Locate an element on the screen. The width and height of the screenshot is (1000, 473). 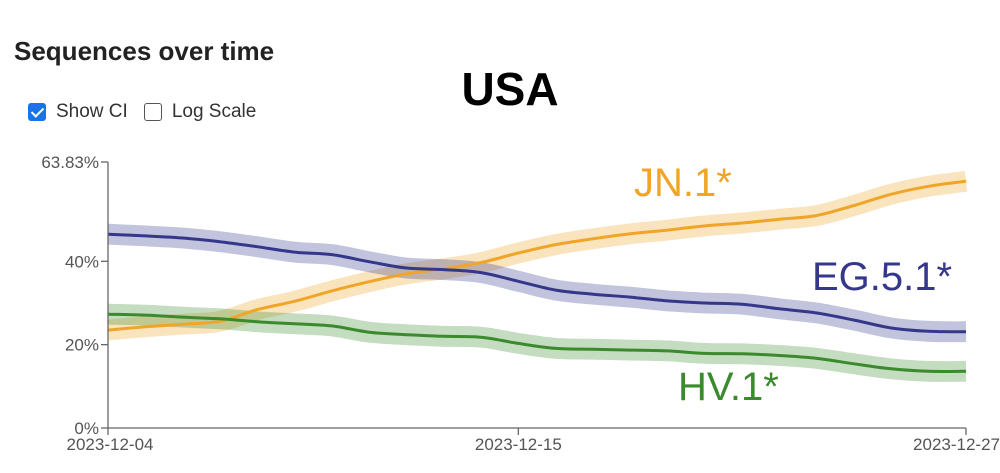
y-tick-label: 0% is located at coordinates (86, 428).